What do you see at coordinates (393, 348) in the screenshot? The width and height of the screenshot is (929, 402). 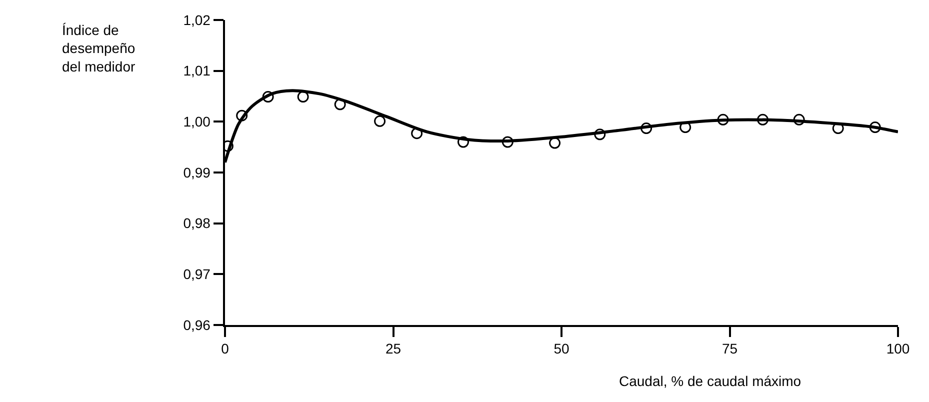 I see `x-tick-label: 25` at bounding box center [393, 348].